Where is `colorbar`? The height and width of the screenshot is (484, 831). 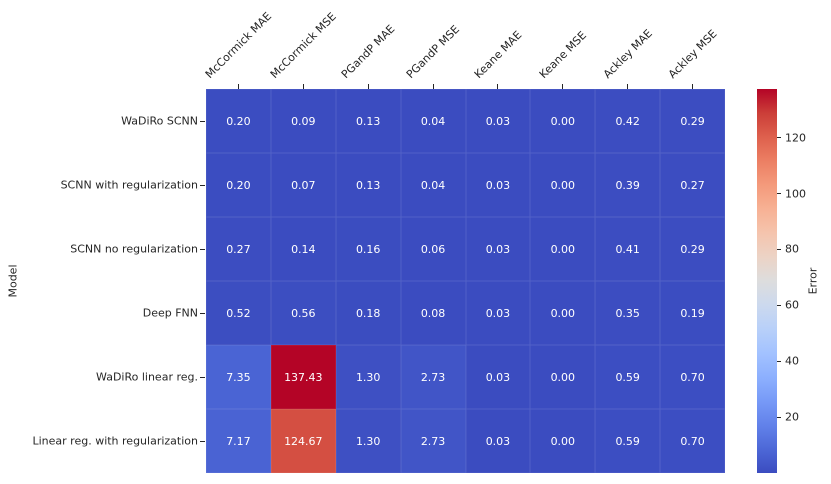 colorbar is located at coordinates (767, 281).